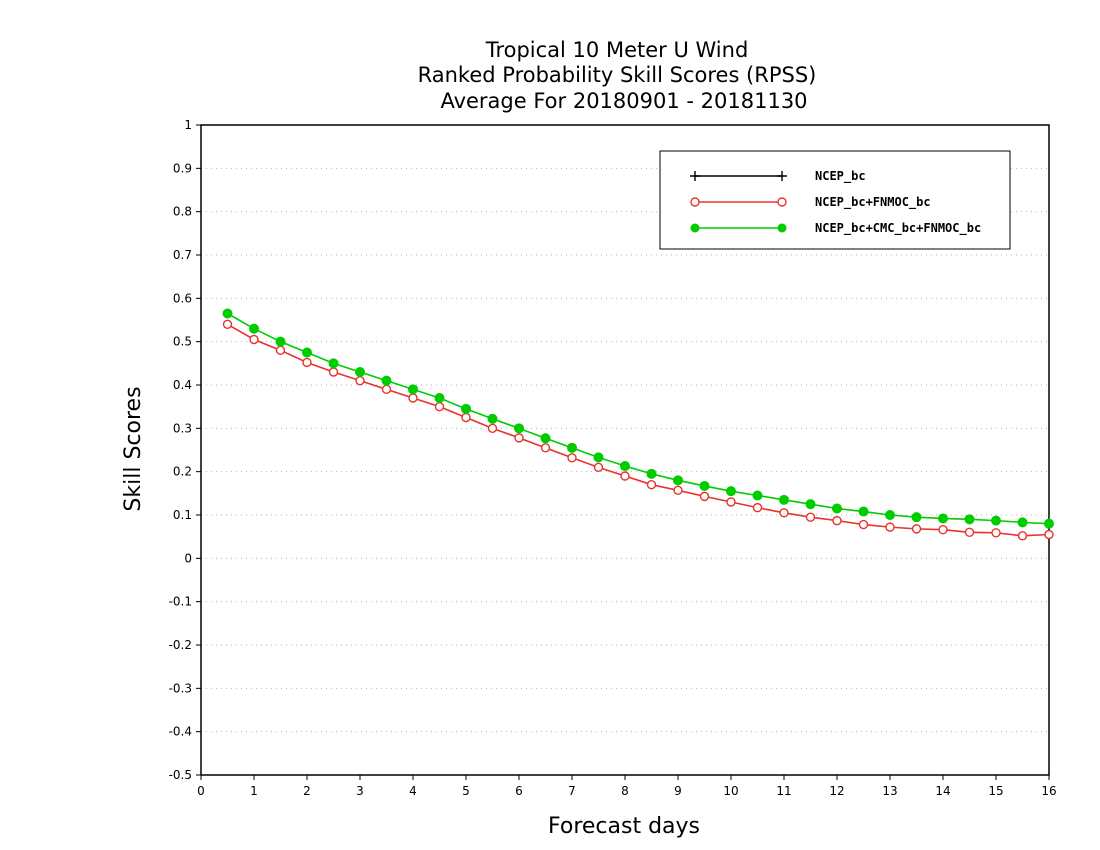 The height and width of the screenshot is (850, 1100). Describe the element at coordinates (188, 558) in the screenshot. I see `y-tick-label: 0` at that location.